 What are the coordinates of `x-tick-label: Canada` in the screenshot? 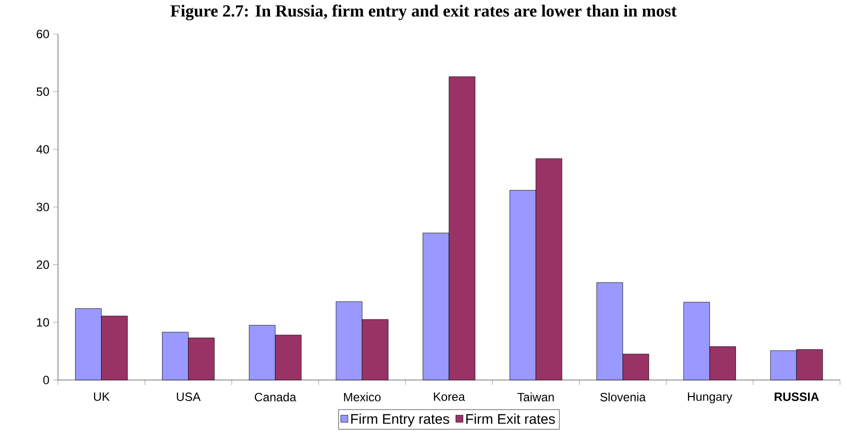 It's located at (275, 397).